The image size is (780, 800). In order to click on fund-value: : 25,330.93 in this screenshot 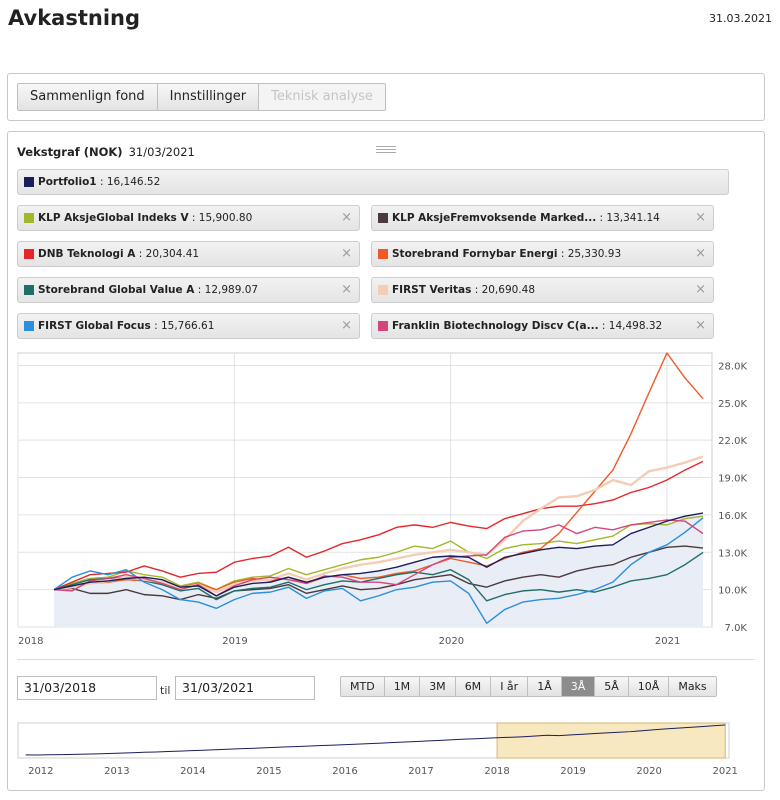, I will do `click(589, 254)`.